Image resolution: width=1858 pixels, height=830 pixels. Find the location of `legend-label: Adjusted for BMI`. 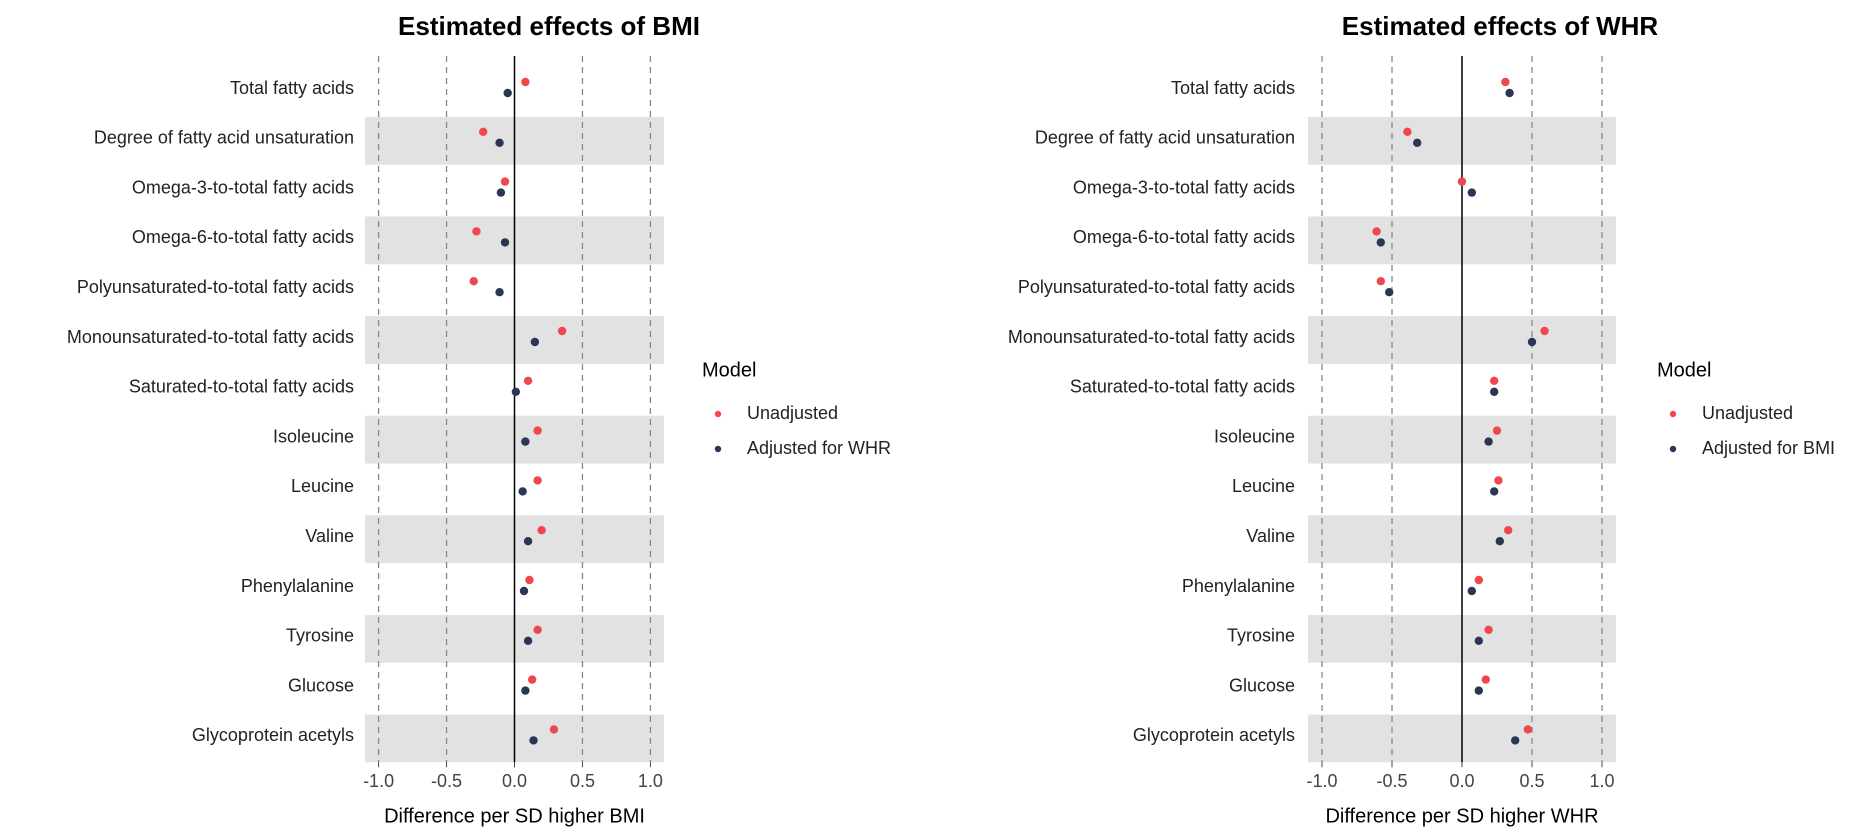

legend-label: Adjusted for BMI is located at coordinates (1768, 448).